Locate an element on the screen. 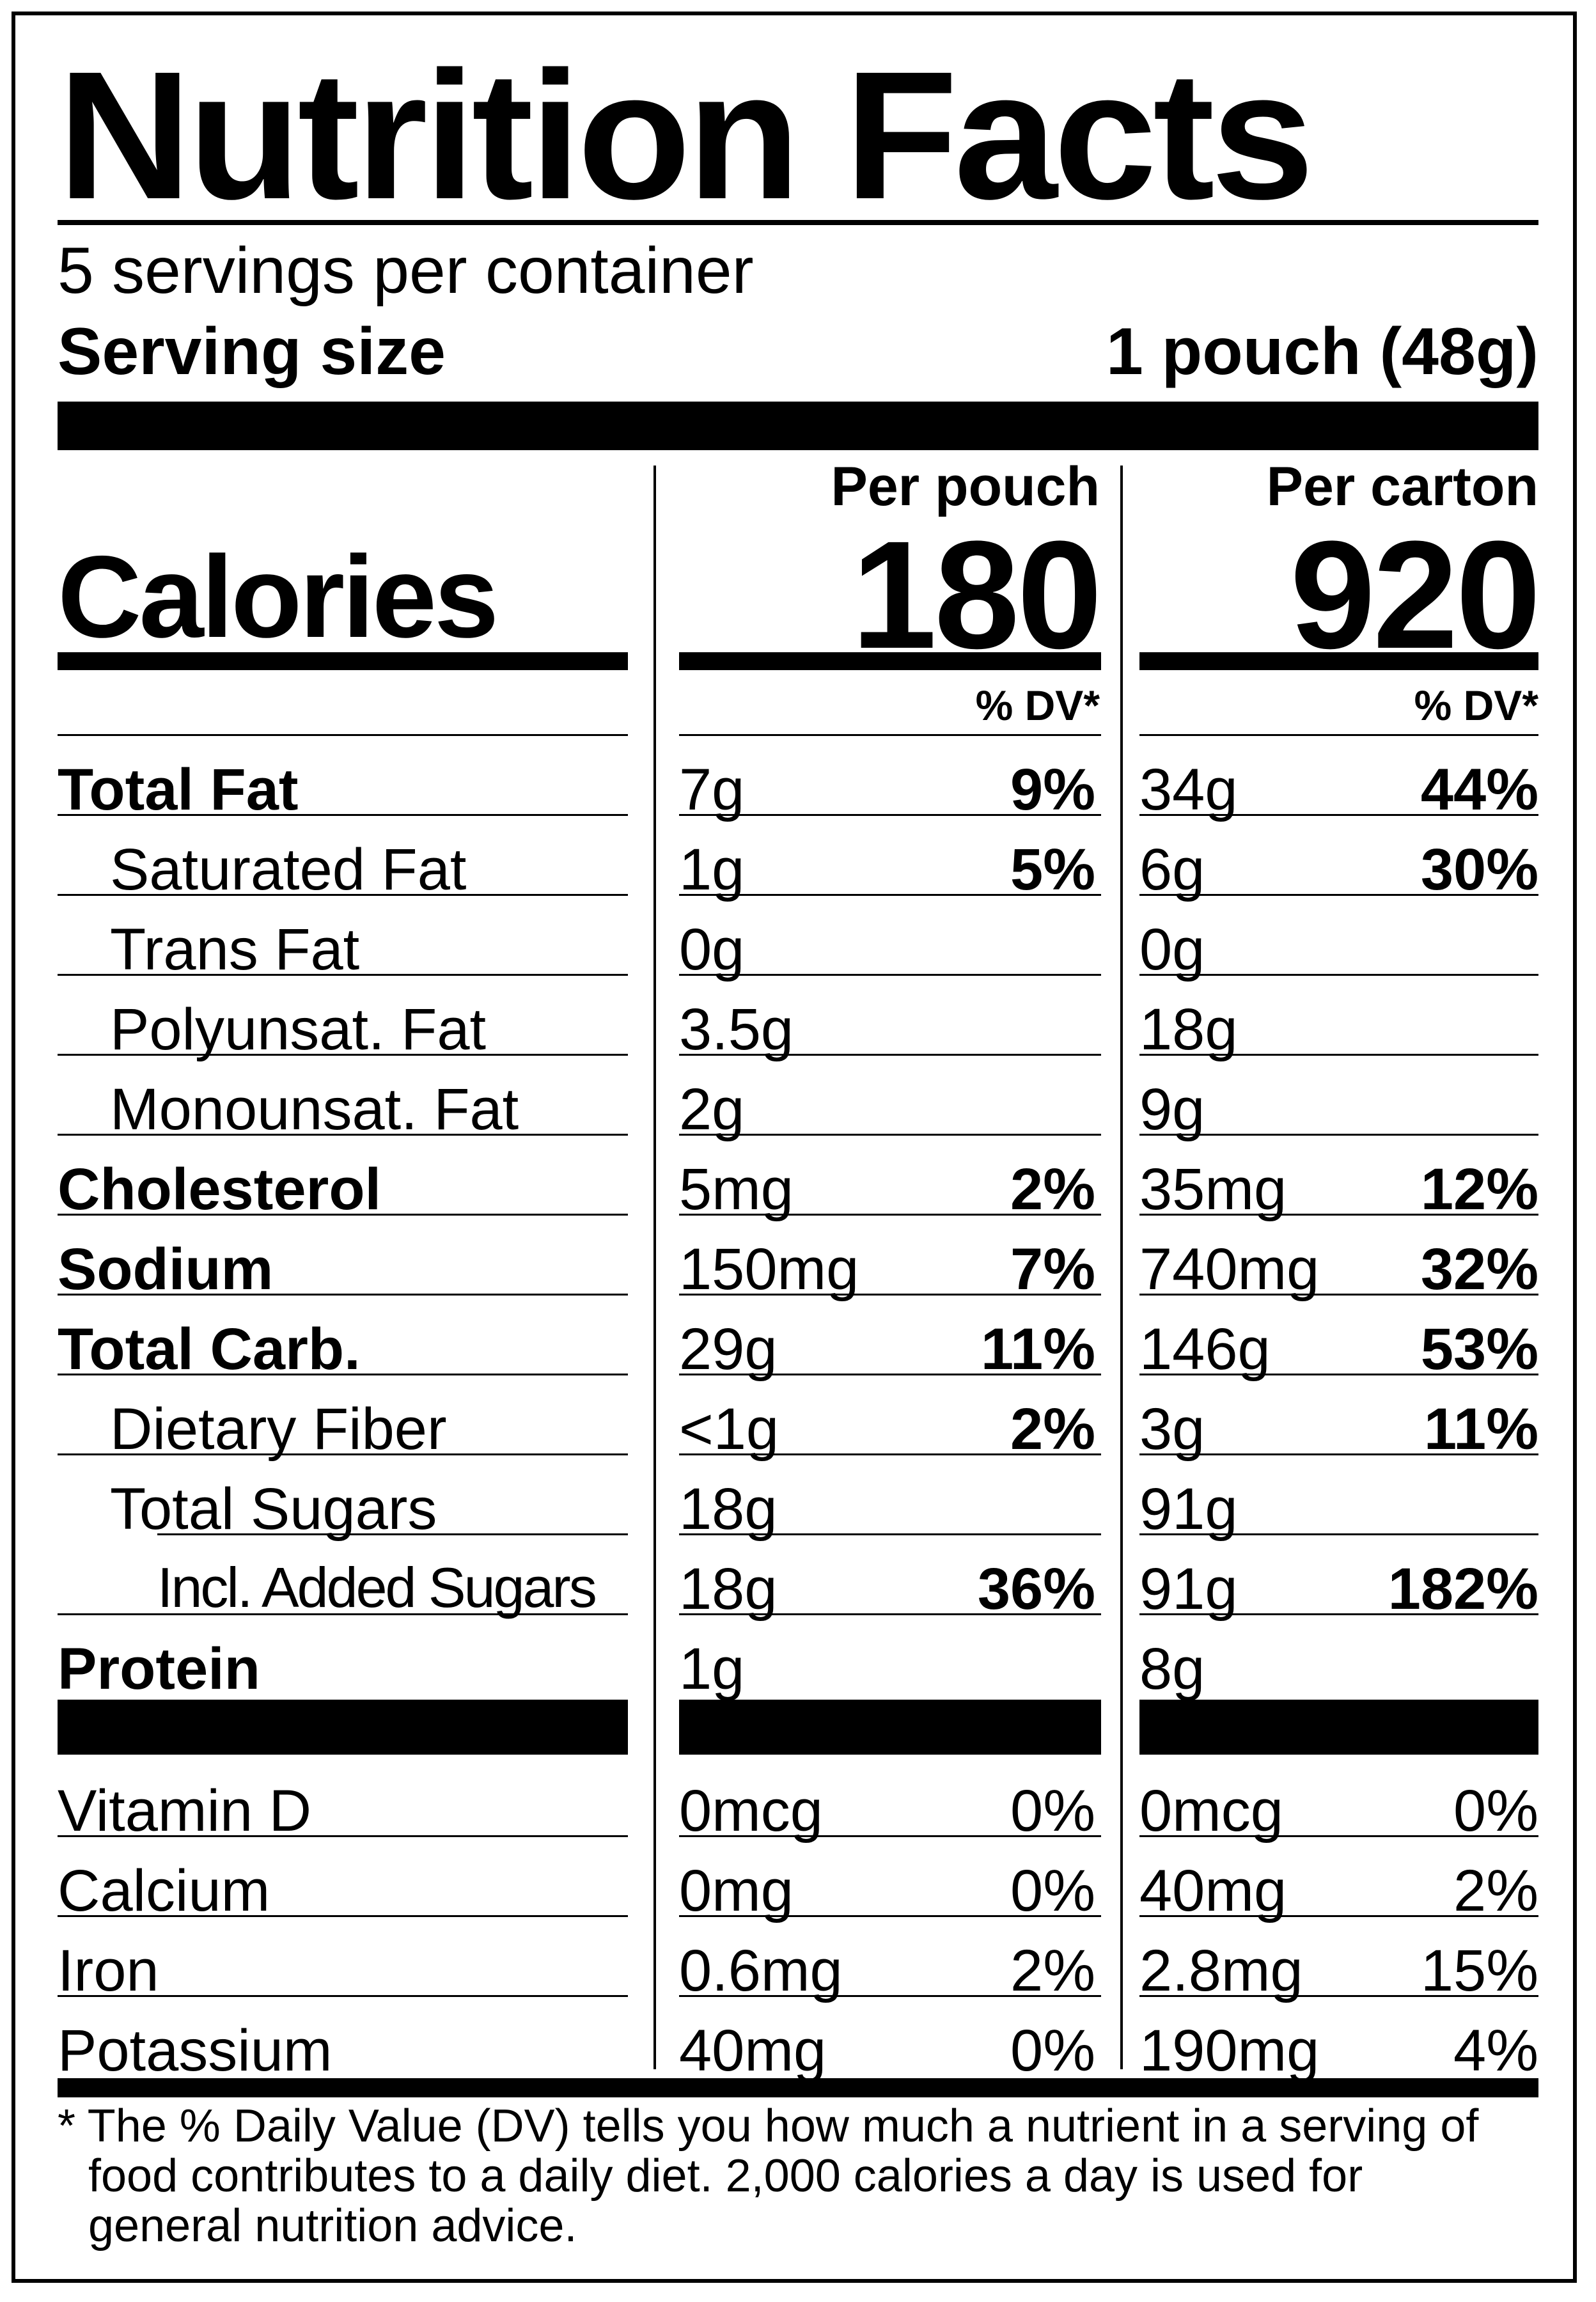  nutrient-row-trans-fat: Trans Fat 0g 0g is located at coordinates (798, 939).